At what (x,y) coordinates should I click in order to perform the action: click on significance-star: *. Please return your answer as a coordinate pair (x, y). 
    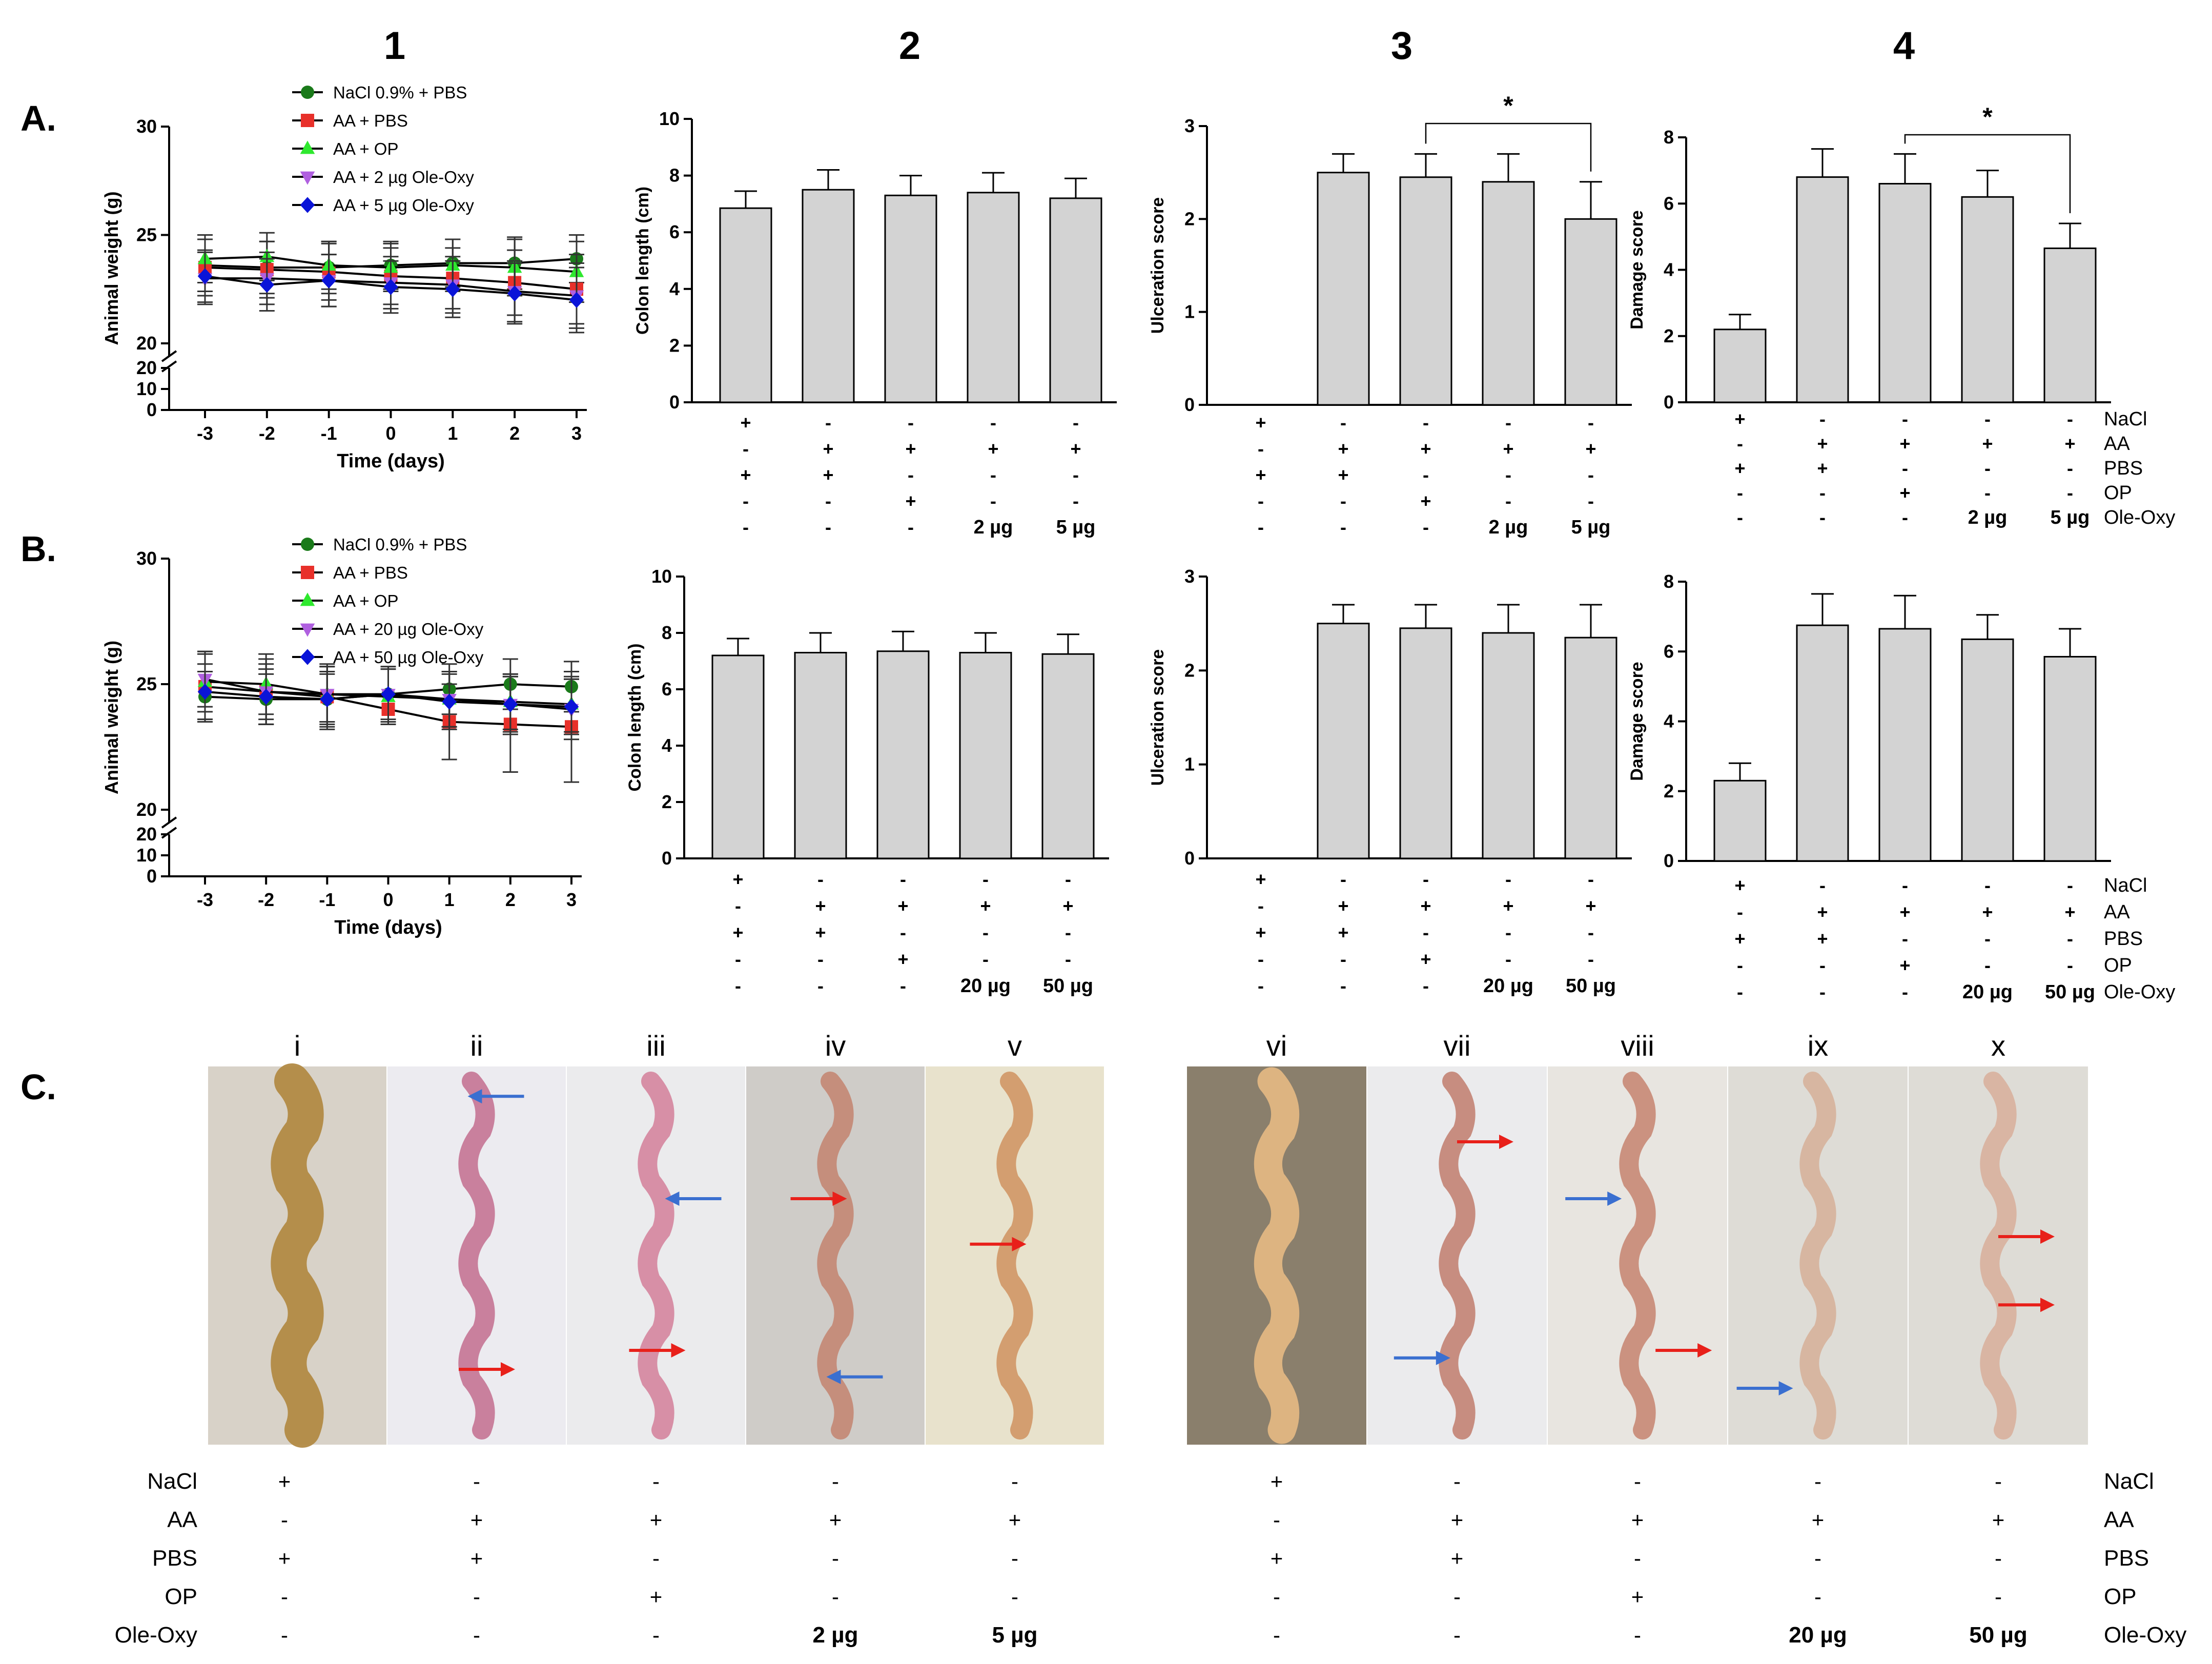
    Looking at the image, I should click on (1508, 106).